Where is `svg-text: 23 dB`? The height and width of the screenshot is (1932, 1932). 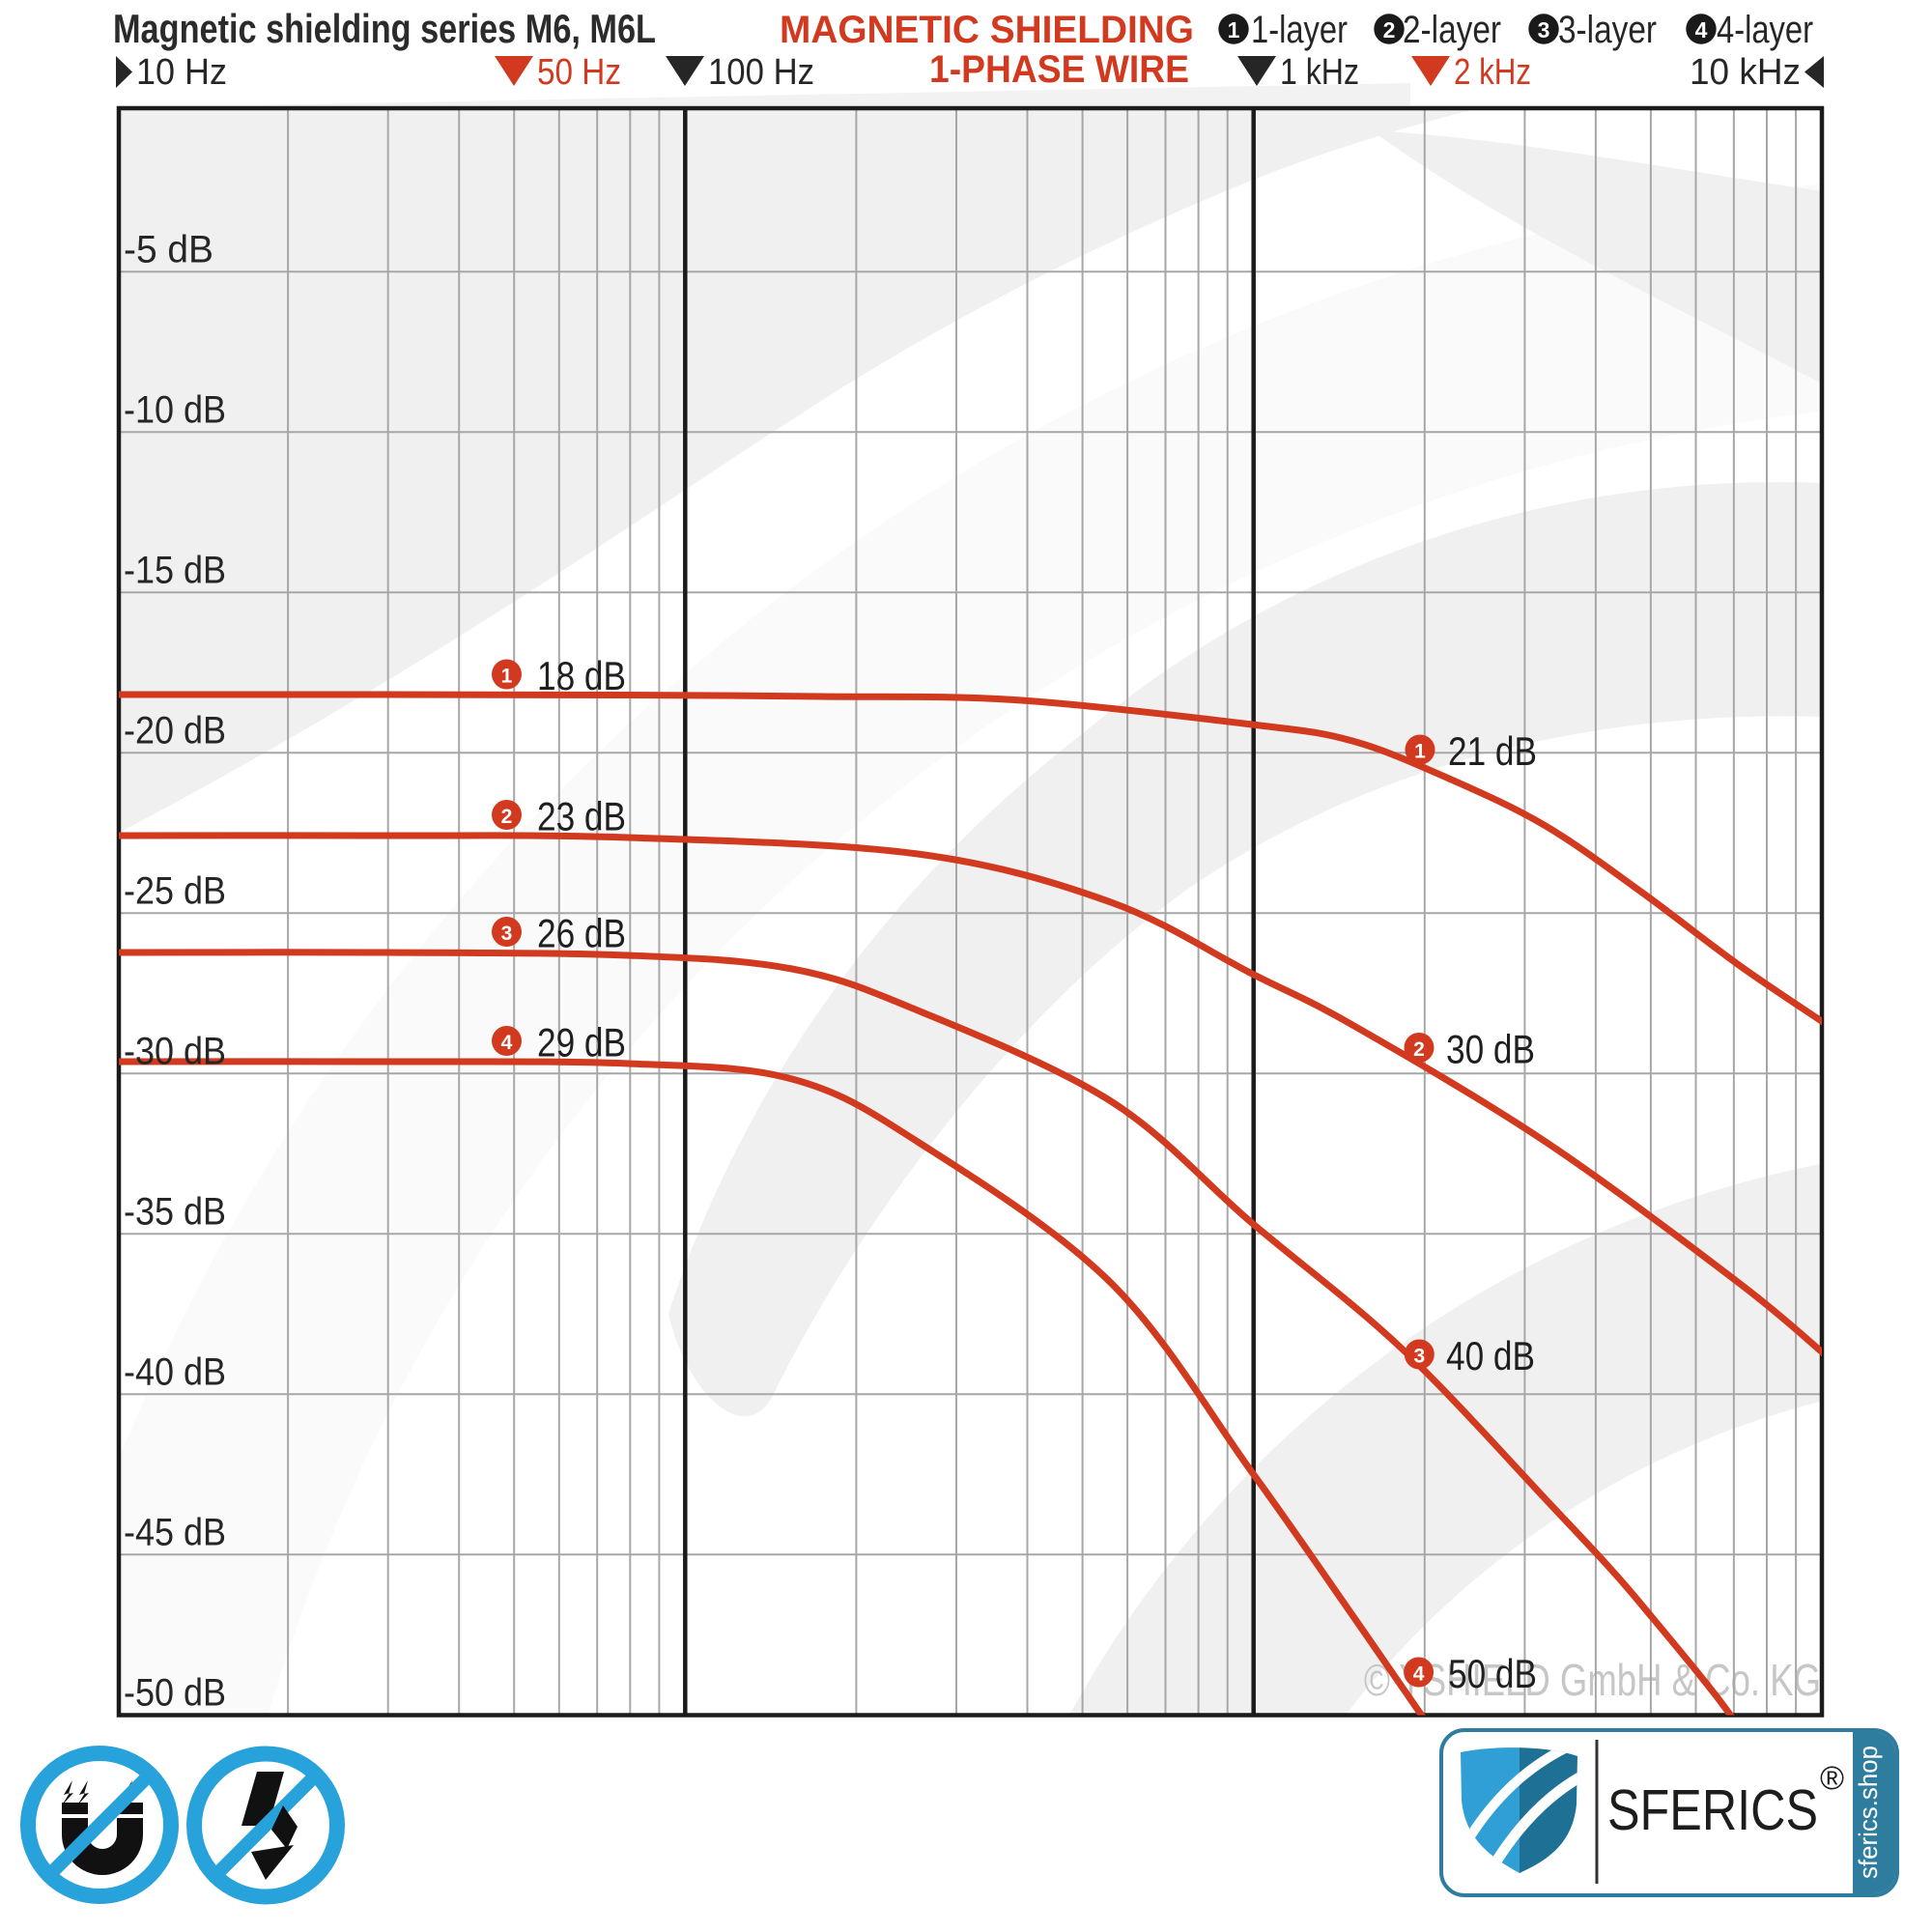 svg-text: 23 dB is located at coordinates (581, 816).